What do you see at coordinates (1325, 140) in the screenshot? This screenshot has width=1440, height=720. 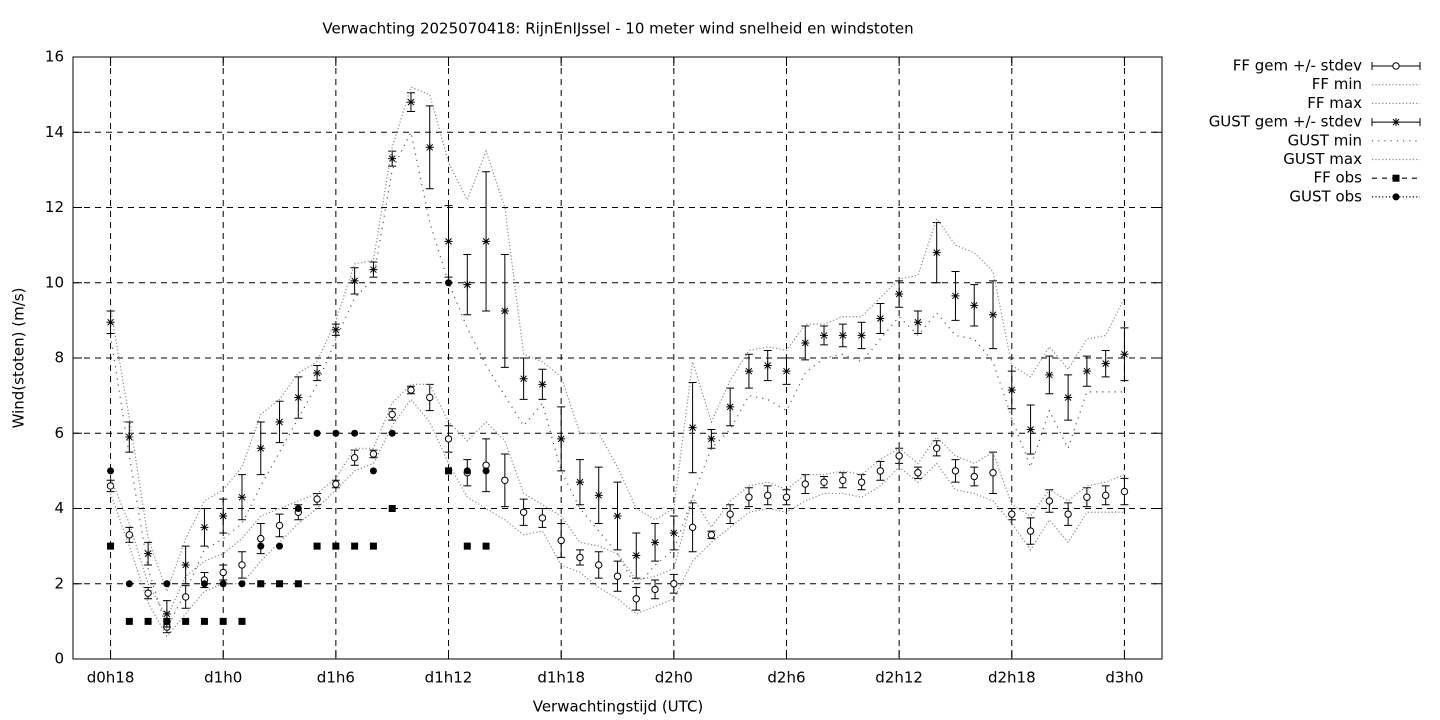 I see `legend-label: GUST min` at bounding box center [1325, 140].